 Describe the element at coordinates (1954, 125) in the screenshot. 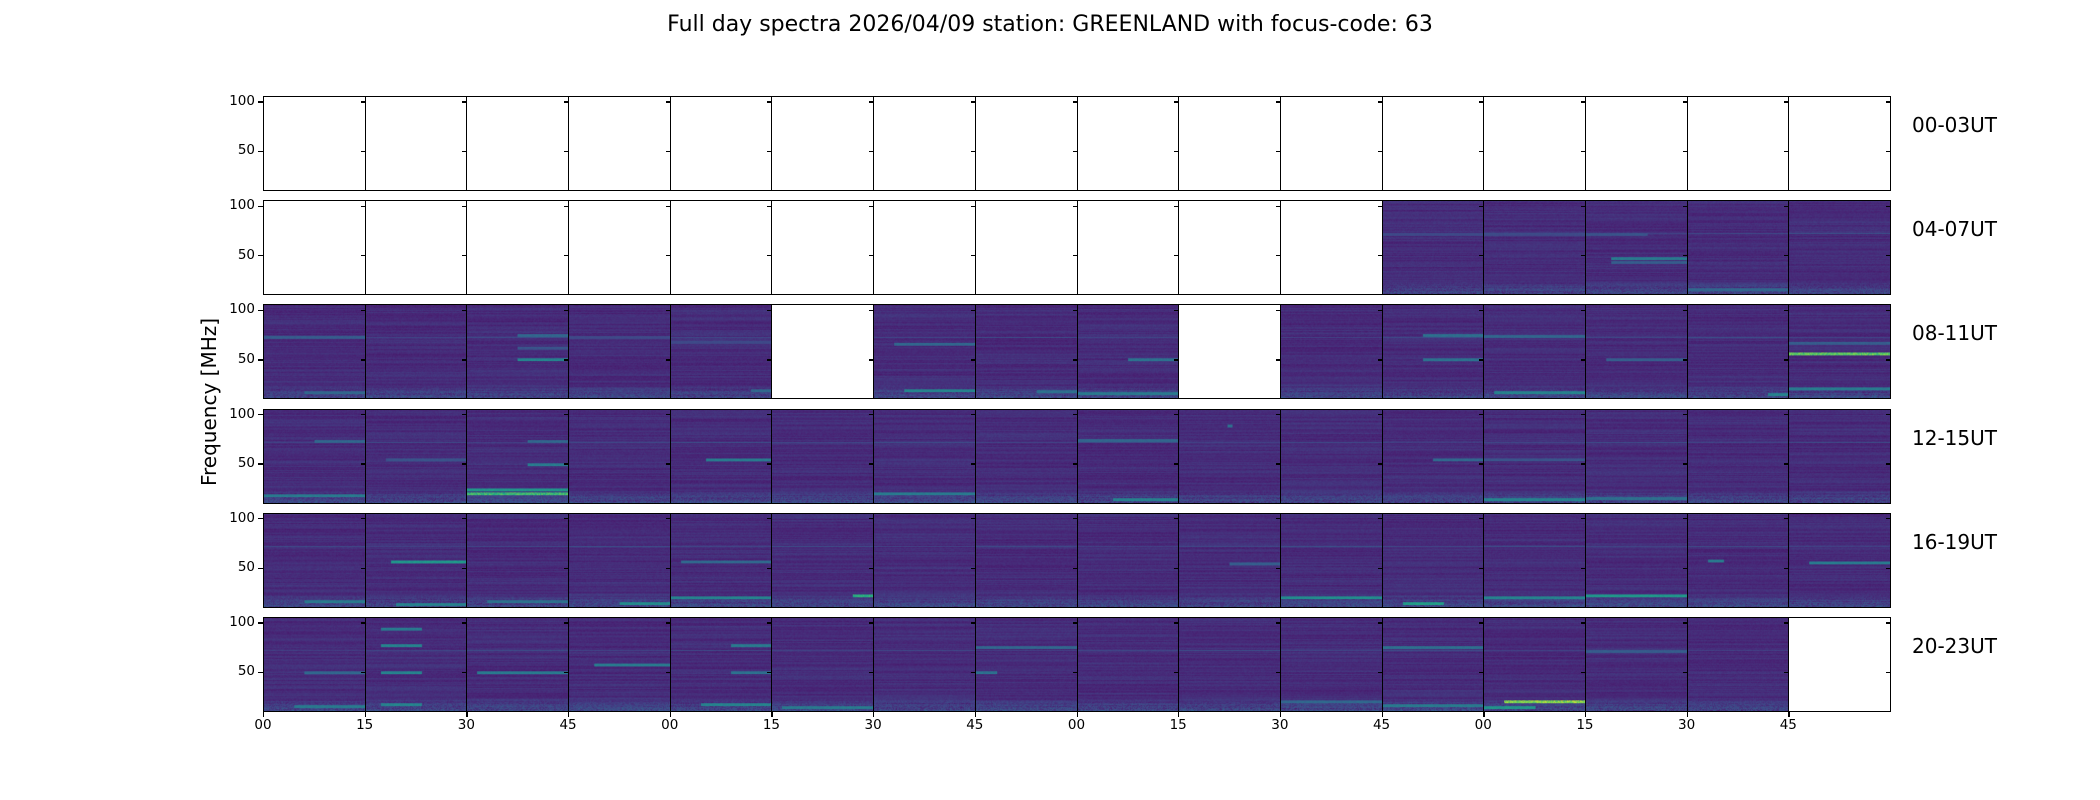

I see `row-label: 00-03UT` at that location.